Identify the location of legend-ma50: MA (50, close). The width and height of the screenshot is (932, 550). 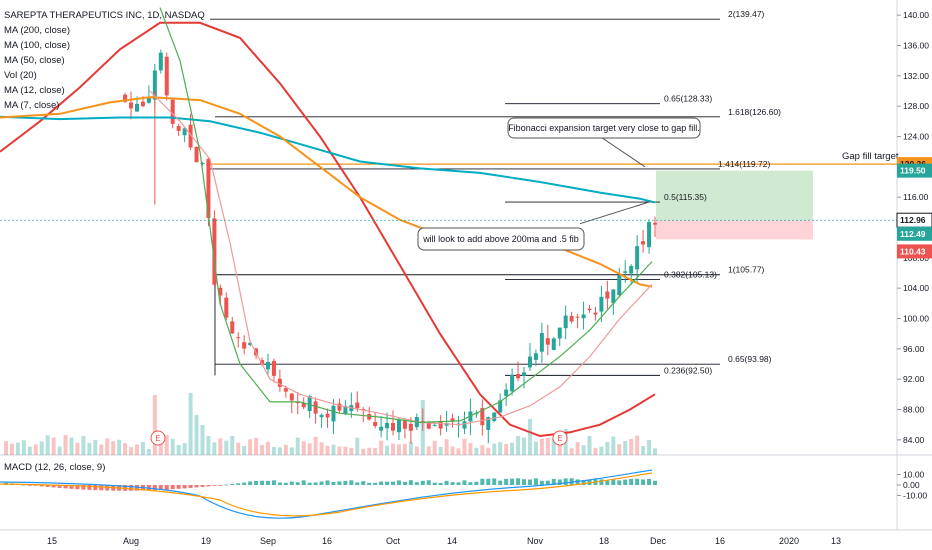
(34, 60).